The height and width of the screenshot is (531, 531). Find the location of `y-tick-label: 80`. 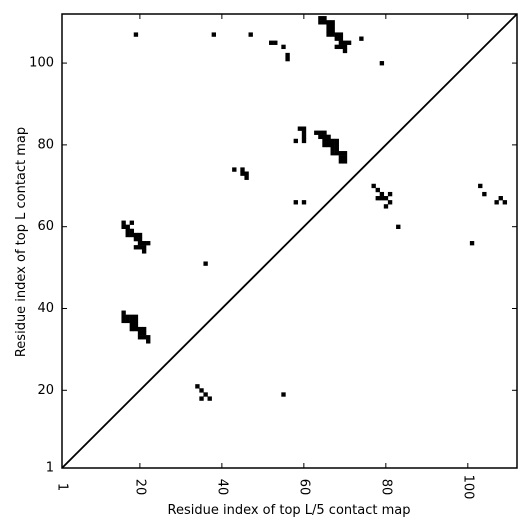

y-tick-label: 80 is located at coordinates (45, 144).